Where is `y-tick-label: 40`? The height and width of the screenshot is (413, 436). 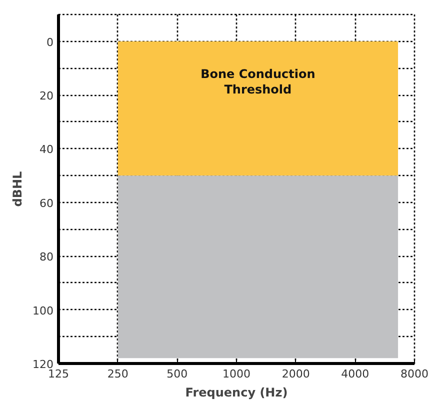 y-tick-label: 40 is located at coordinates (47, 149).